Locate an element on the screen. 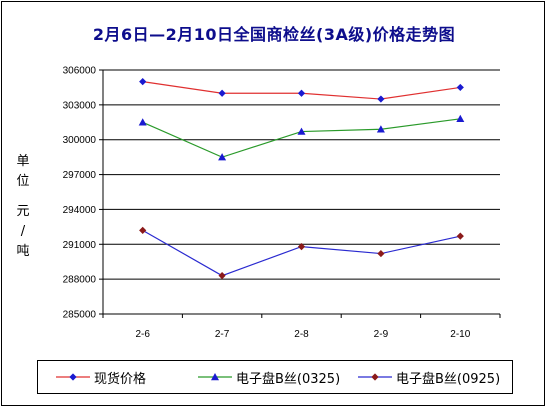  y-axis-label-char: / is located at coordinates (23, 231).